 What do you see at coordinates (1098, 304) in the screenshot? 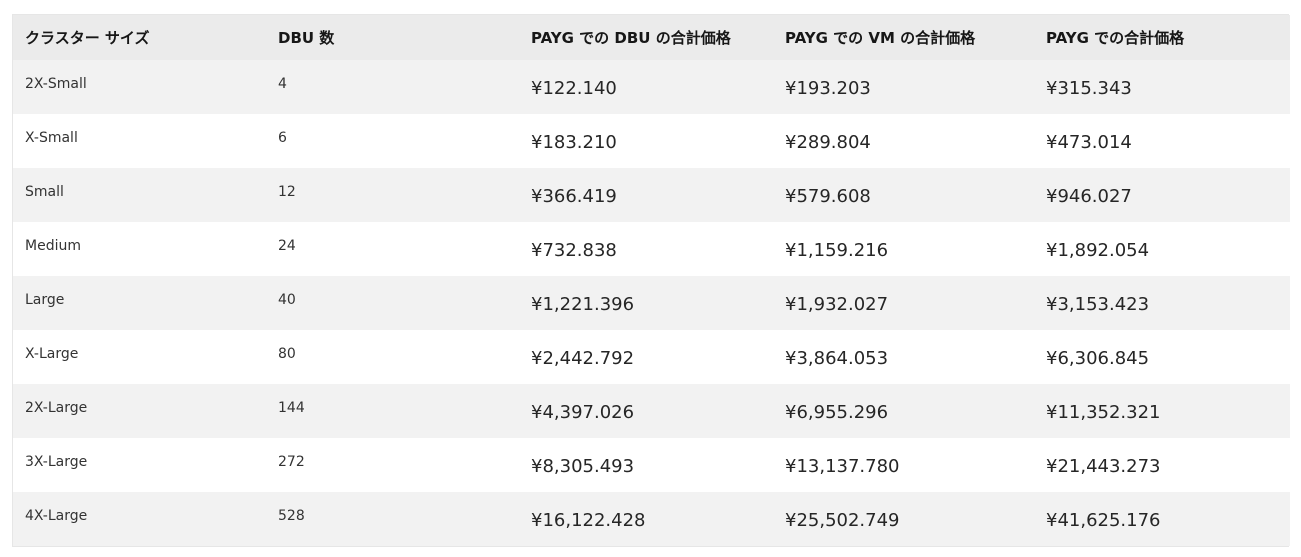
I see `cell-total-price: ¥3,153.423` at bounding box center [1098, 304].